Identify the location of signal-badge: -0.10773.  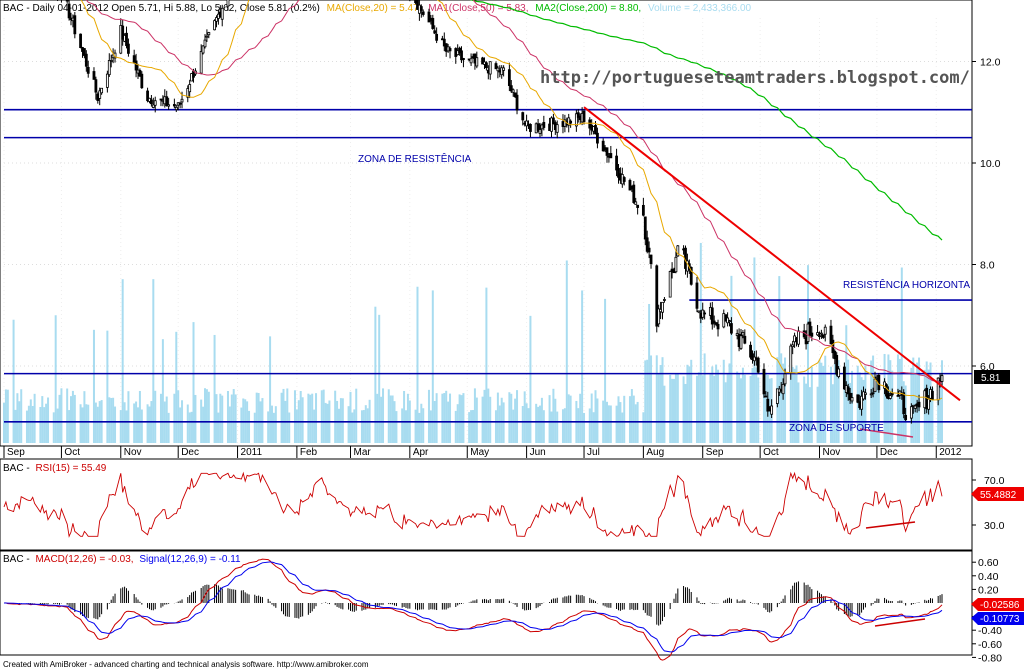
(1000, 619).